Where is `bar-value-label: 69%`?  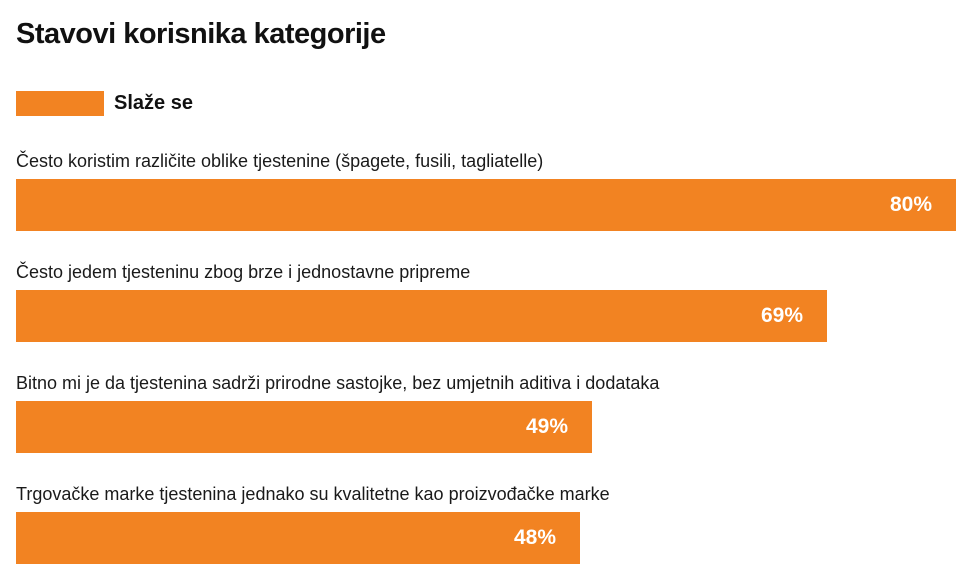 bar-value-label: 69% is located at coordinates (781, 315).